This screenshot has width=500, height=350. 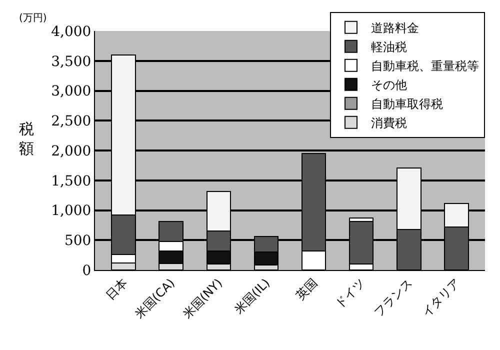 What do you see at coordinates (389, 123) in the screenshot?
I see `legend-label: 消費税` at bounding box center [389, 123].